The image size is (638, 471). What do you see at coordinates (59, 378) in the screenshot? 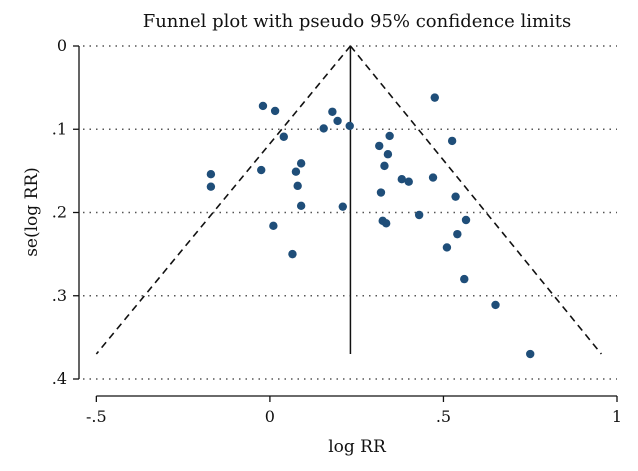
I see `y-tick-label: .4` at bounding box center [59, 378].